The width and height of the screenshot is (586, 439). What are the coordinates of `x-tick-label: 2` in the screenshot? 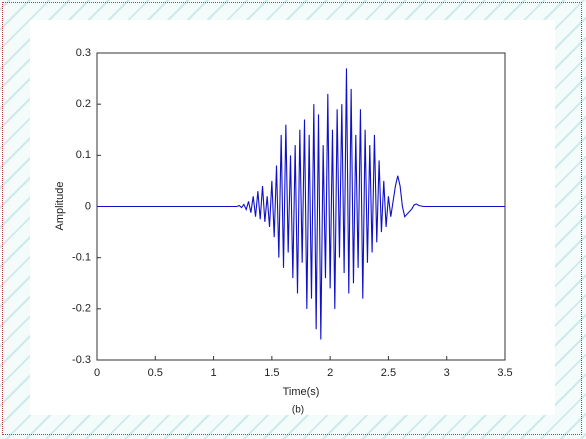 It's located at (330, 373).